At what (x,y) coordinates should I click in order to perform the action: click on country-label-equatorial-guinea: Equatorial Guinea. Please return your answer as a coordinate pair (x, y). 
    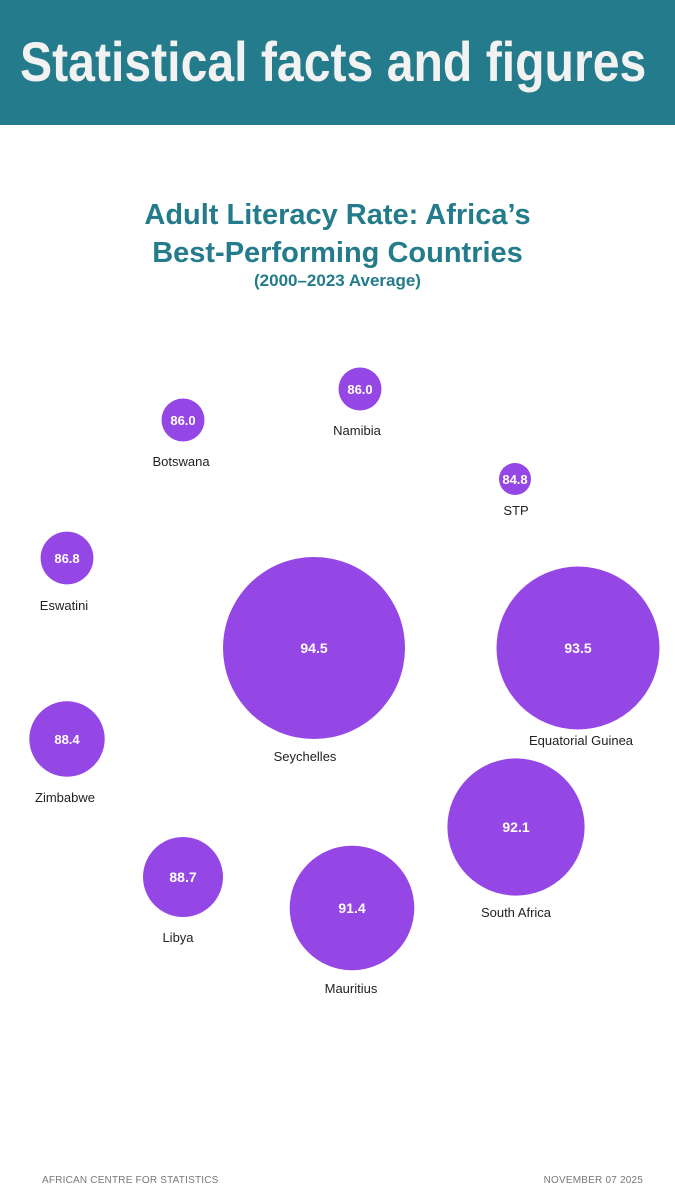
    Looking at the image, I should click on (581, 740).